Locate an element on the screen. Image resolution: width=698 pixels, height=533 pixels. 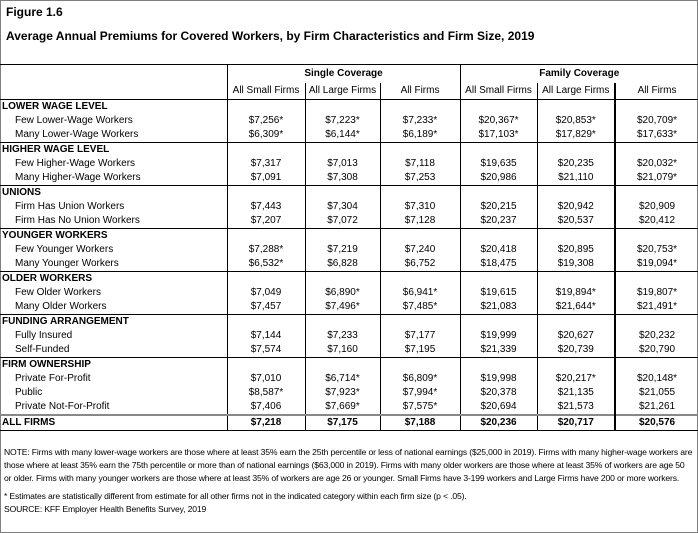
value-cell: $7,091 is located at coordinates (265, 178).